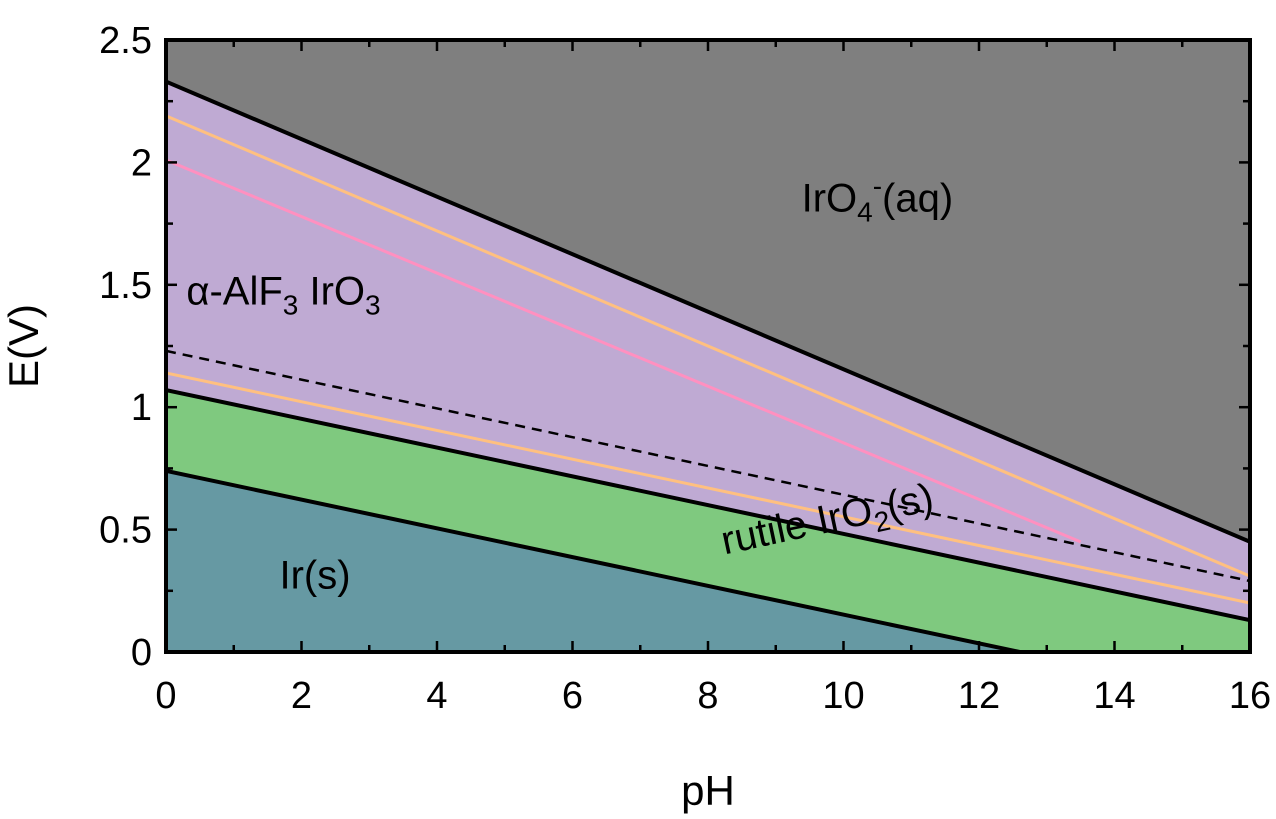  I want to click on y-tick-label: 2.5, so click(125, 41).